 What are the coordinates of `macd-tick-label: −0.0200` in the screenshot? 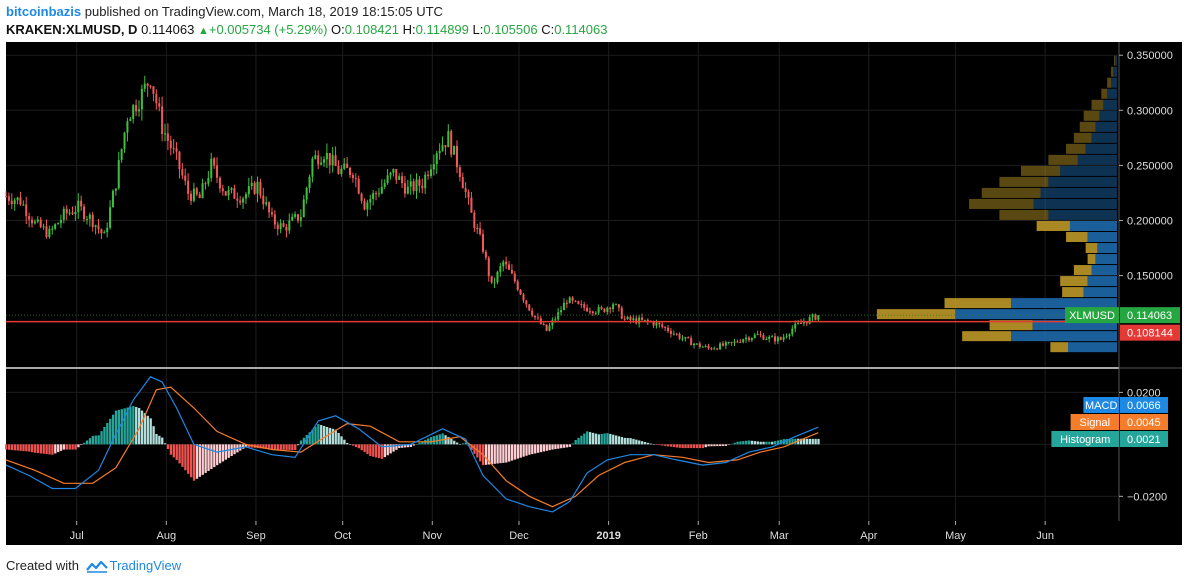 It's located at (1147, 497).